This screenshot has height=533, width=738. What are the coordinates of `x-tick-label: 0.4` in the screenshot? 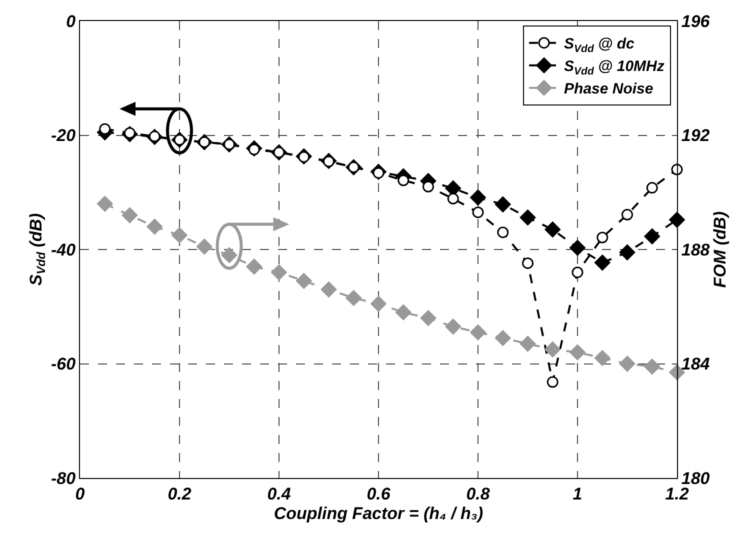 It's located at (279, 494).